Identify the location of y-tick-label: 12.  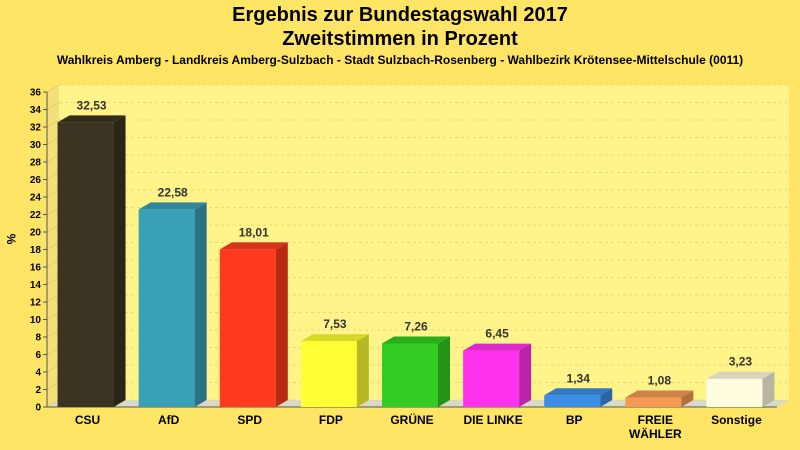
(36, 303).